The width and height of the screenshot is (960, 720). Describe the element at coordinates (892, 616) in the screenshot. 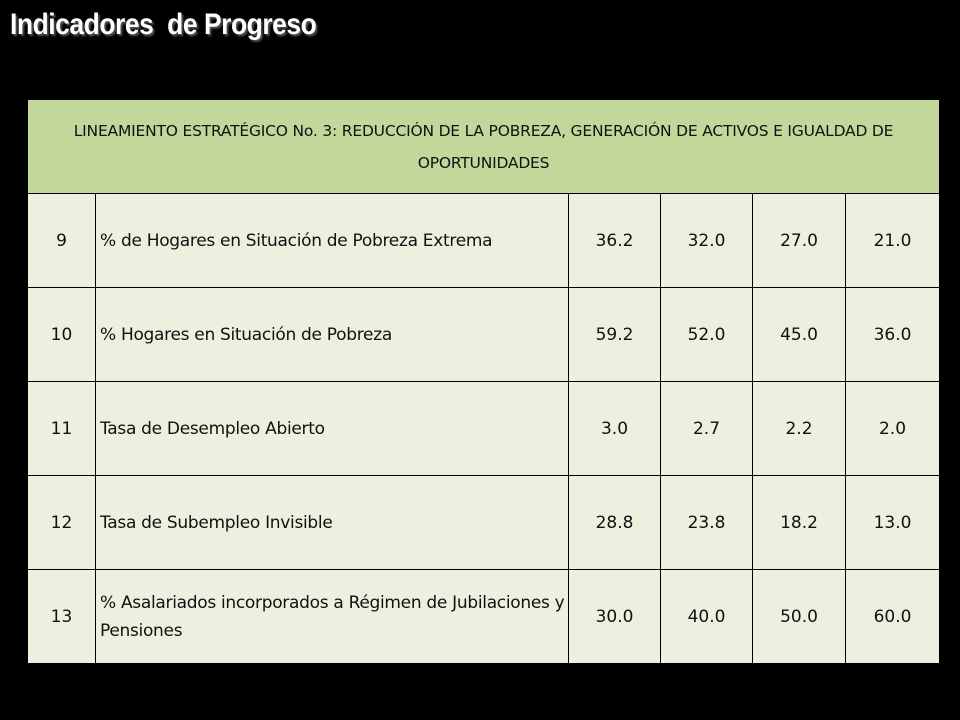

I see `indicator-value: 60.0` at that location.